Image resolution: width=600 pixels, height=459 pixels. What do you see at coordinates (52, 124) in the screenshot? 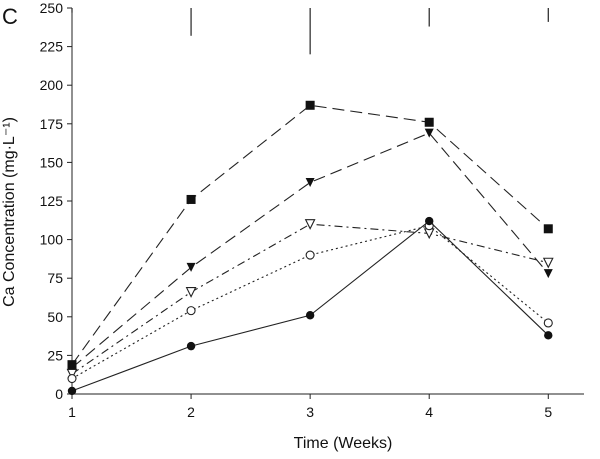
I see `y-tick-label: 175` at bounding box center [52, 124].